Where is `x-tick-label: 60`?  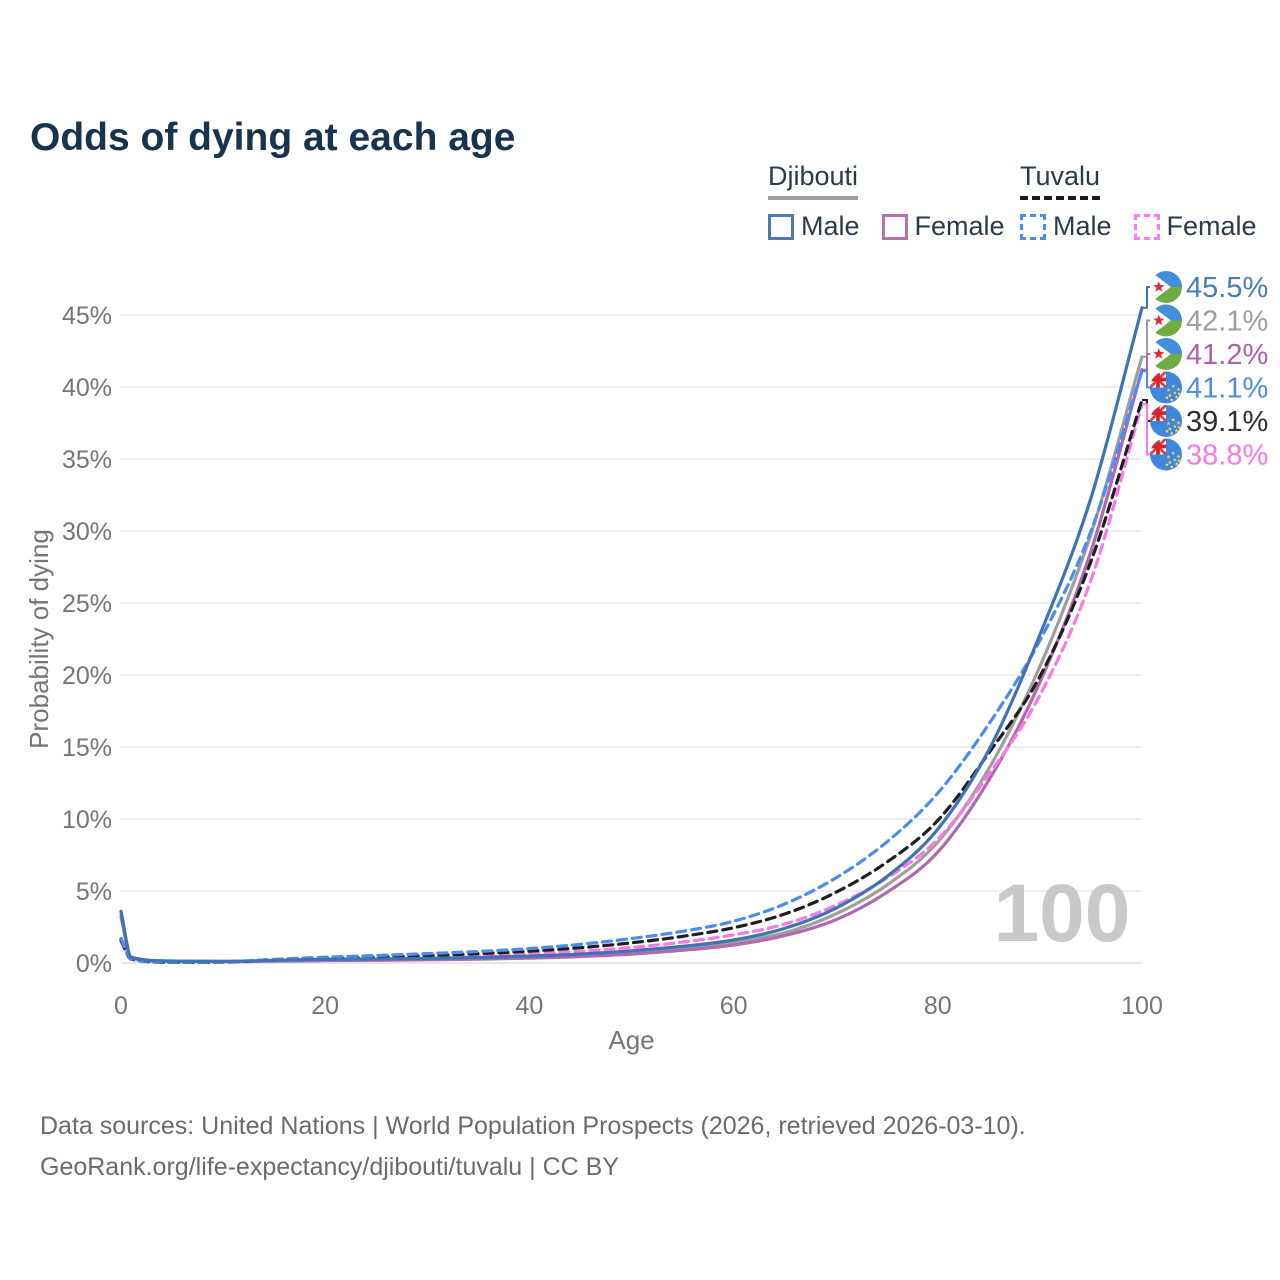 x-tick-label: 60 is located at coordinates (734, 1006).